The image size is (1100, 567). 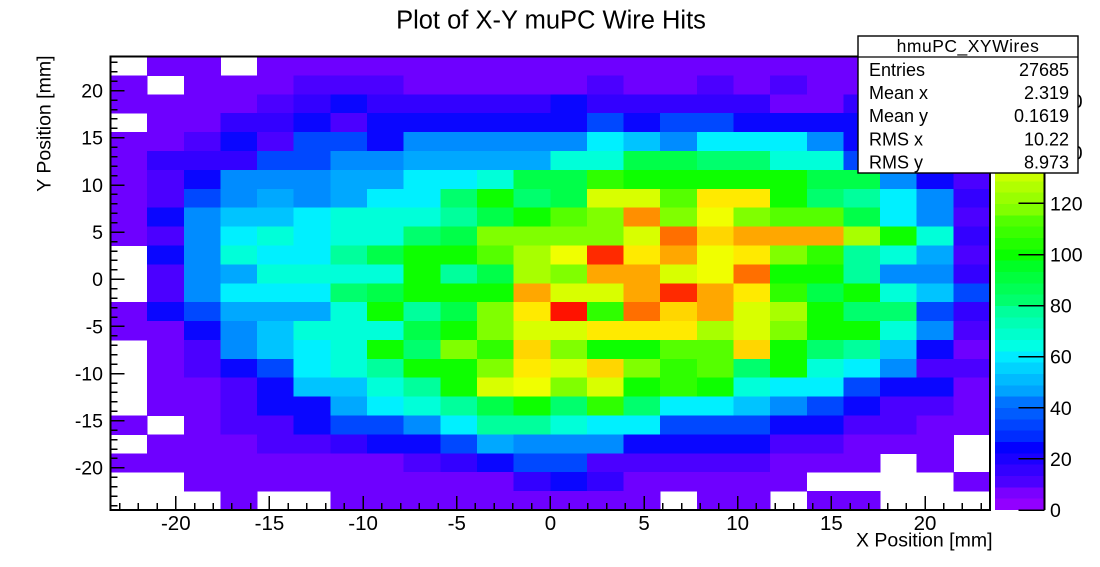 I want to click on svg-text: 0.1619, so click(x=1041, y=116).